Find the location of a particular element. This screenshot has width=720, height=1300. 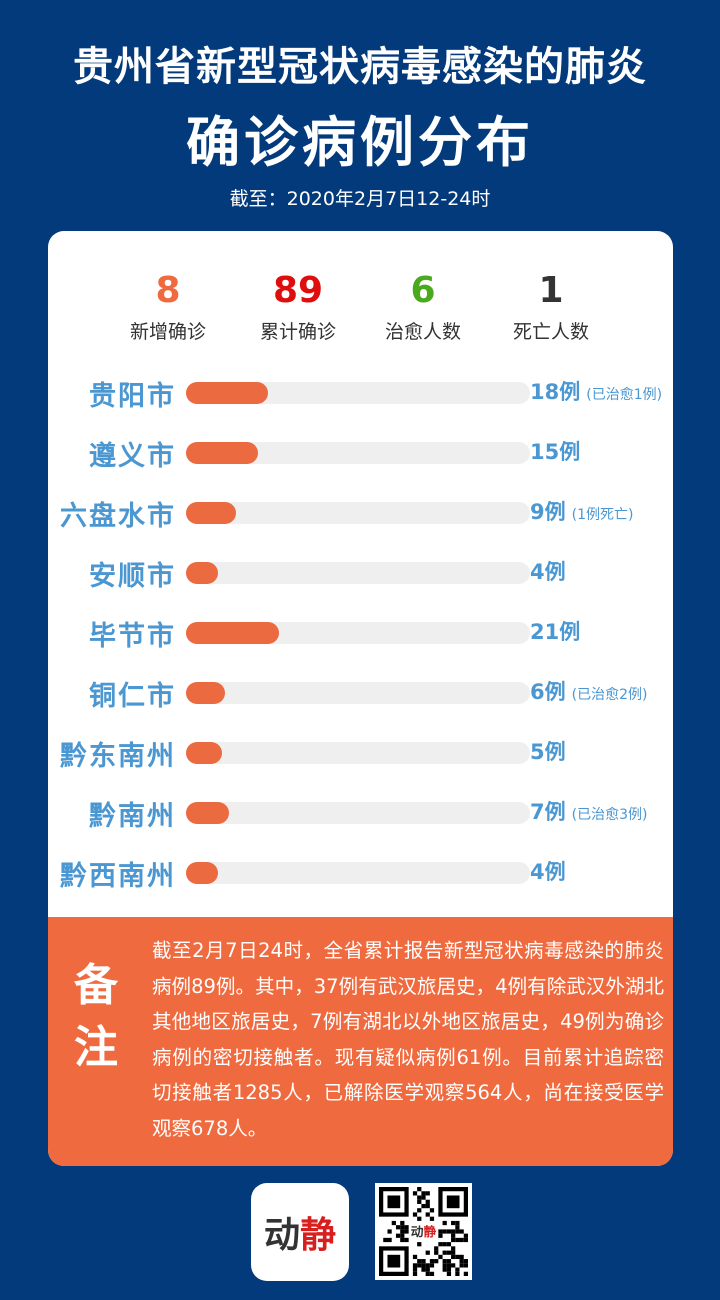

case-count: 7例 is located at coordinates (548, 812).